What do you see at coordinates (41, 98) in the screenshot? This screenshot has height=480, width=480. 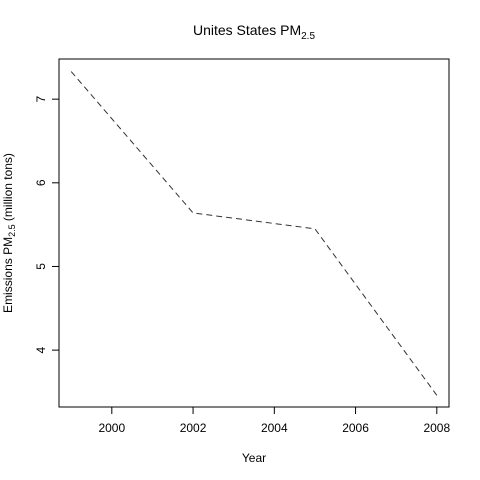 I see `y-tick-label: 7` at bounding box center [41, 98].